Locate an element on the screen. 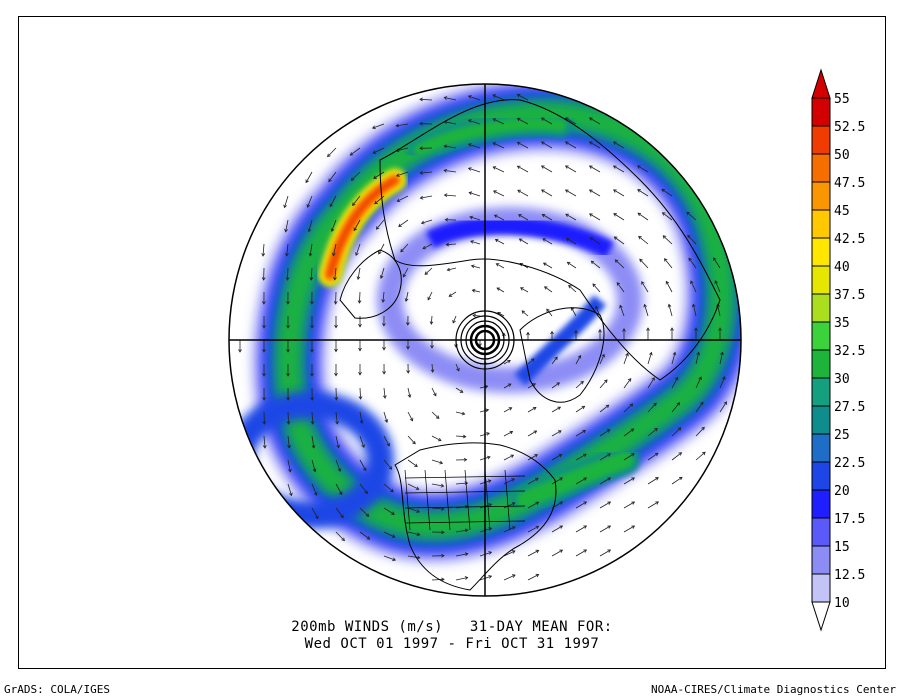 The width and height of the screenshot is (904, 699). coastline-path is located at coordinates (475, 516).